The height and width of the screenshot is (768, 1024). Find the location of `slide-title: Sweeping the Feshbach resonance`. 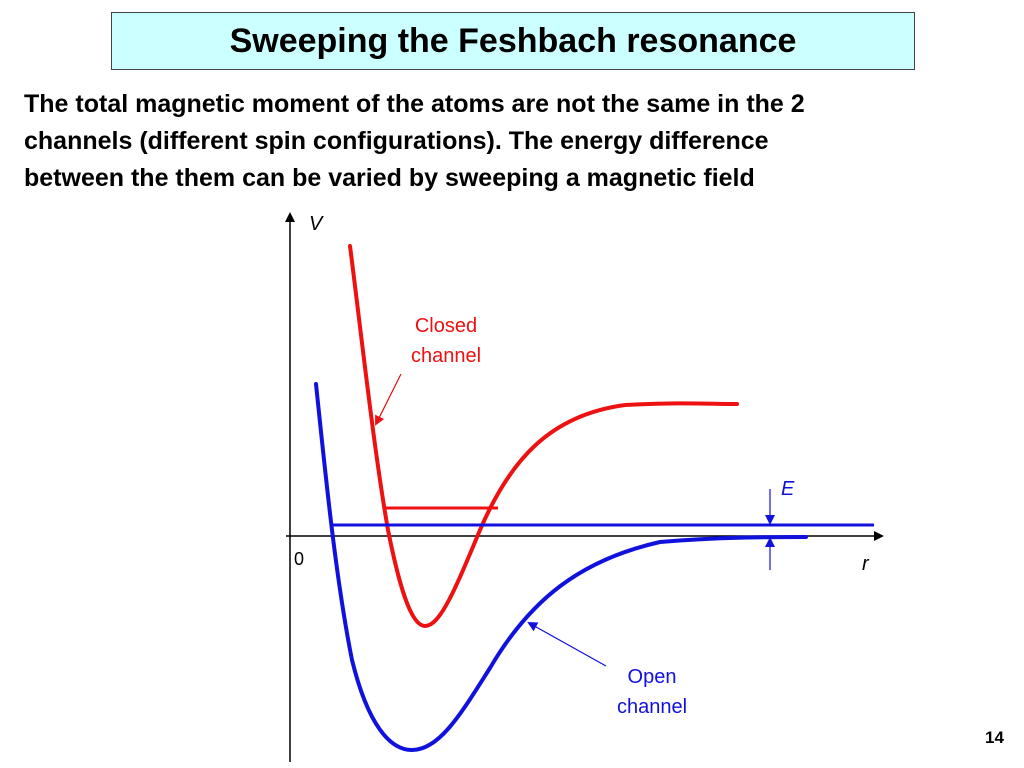

slide-title: Sweeping the Feshbach resonance is located at coordinates (513, 40).